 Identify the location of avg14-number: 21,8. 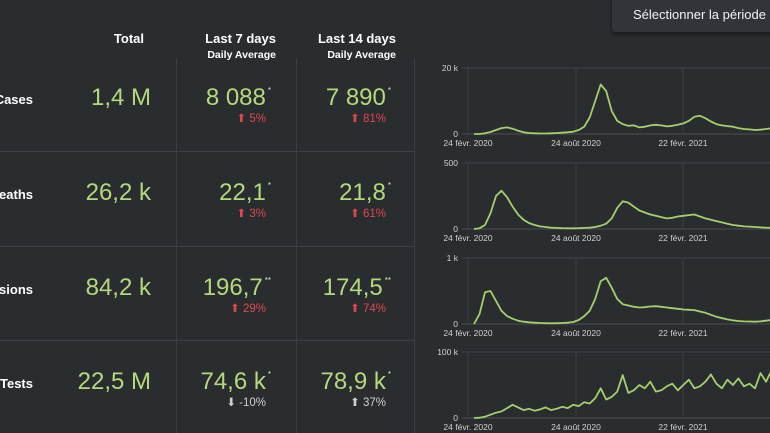
(362, 192).